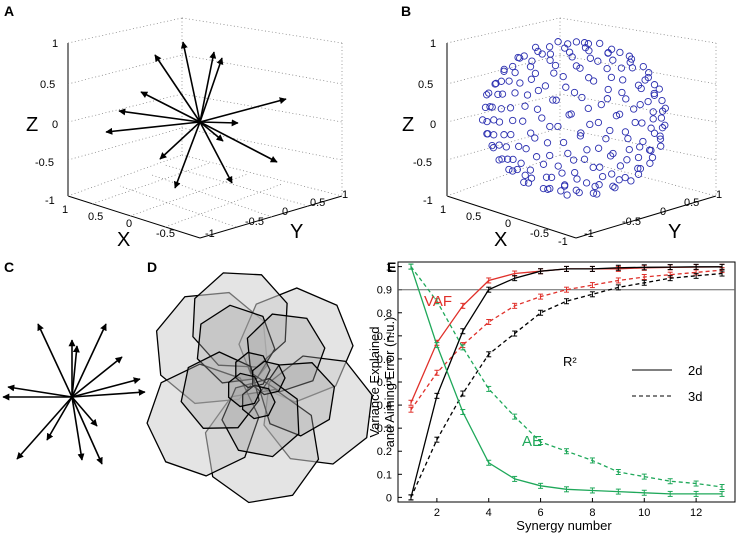 Image resolution: width=744 pixels, height=537 pixels. I want to click on tick: 1, so click(345, 195).